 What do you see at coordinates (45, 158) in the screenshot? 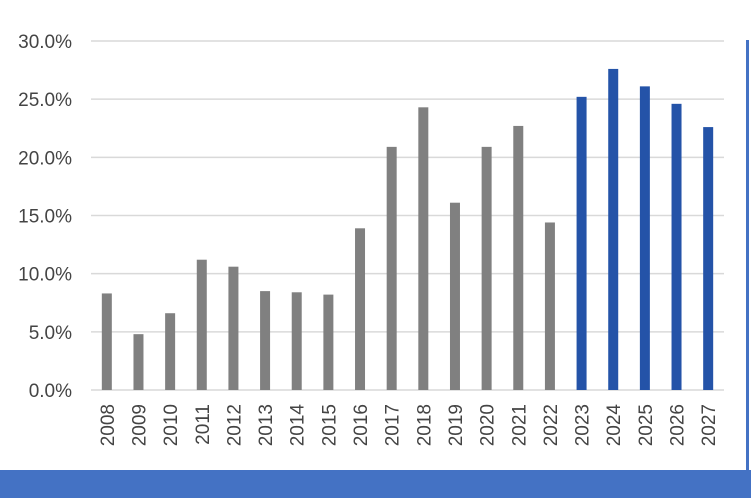
I see `y-tick-label: 20.0%` at bounding box center [45, 158].